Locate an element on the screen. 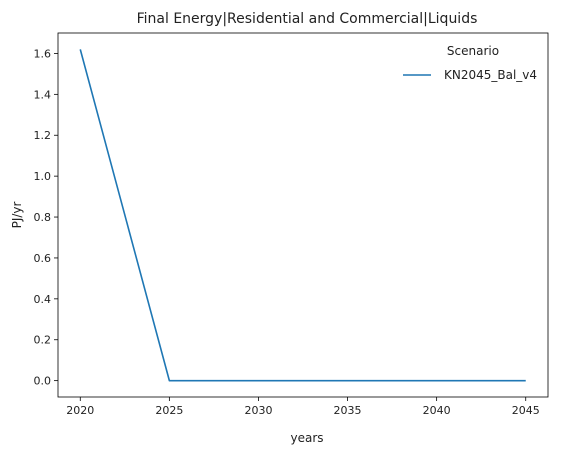 This screenshot has height=456, width=565. y-tick-label-1.0: 1.0 is located at coordinates (43, 176).